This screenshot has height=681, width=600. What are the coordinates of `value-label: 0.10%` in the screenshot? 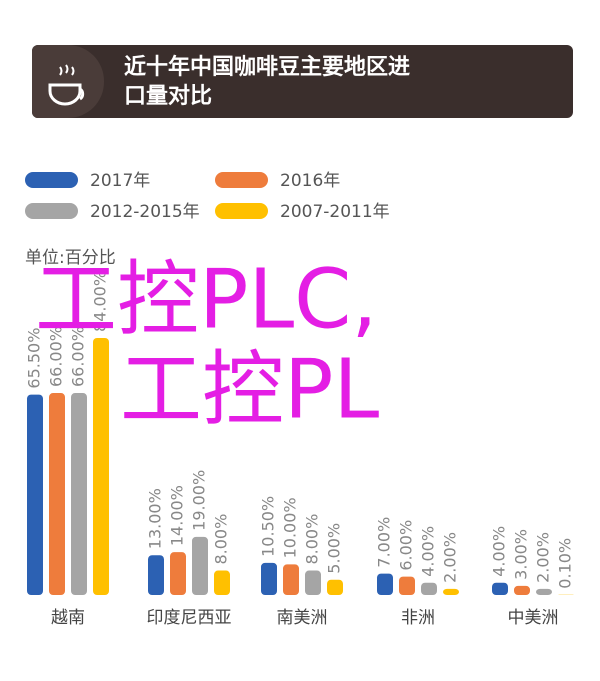 It's located at (565, 563).